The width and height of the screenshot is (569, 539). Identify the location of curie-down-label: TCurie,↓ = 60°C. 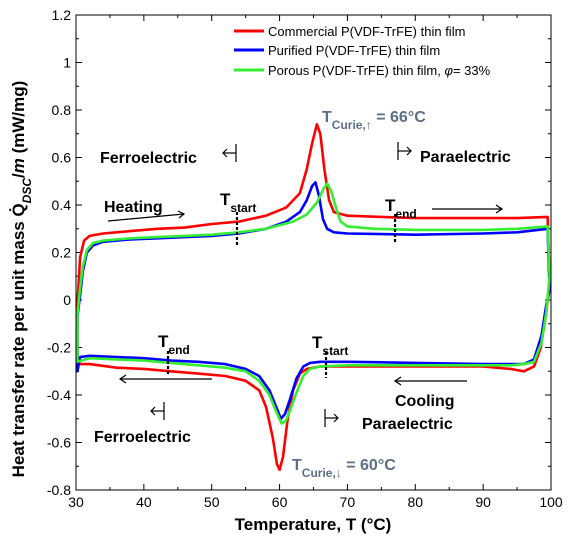
(344, 468).